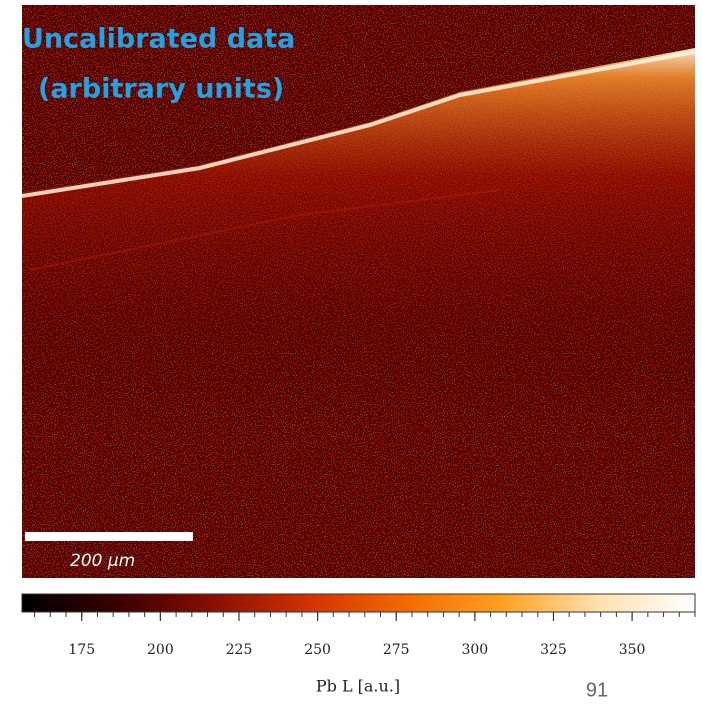  Describe the element at coordinates (632, 650) in the screenshot. I see `tick-label: 350` at that location.